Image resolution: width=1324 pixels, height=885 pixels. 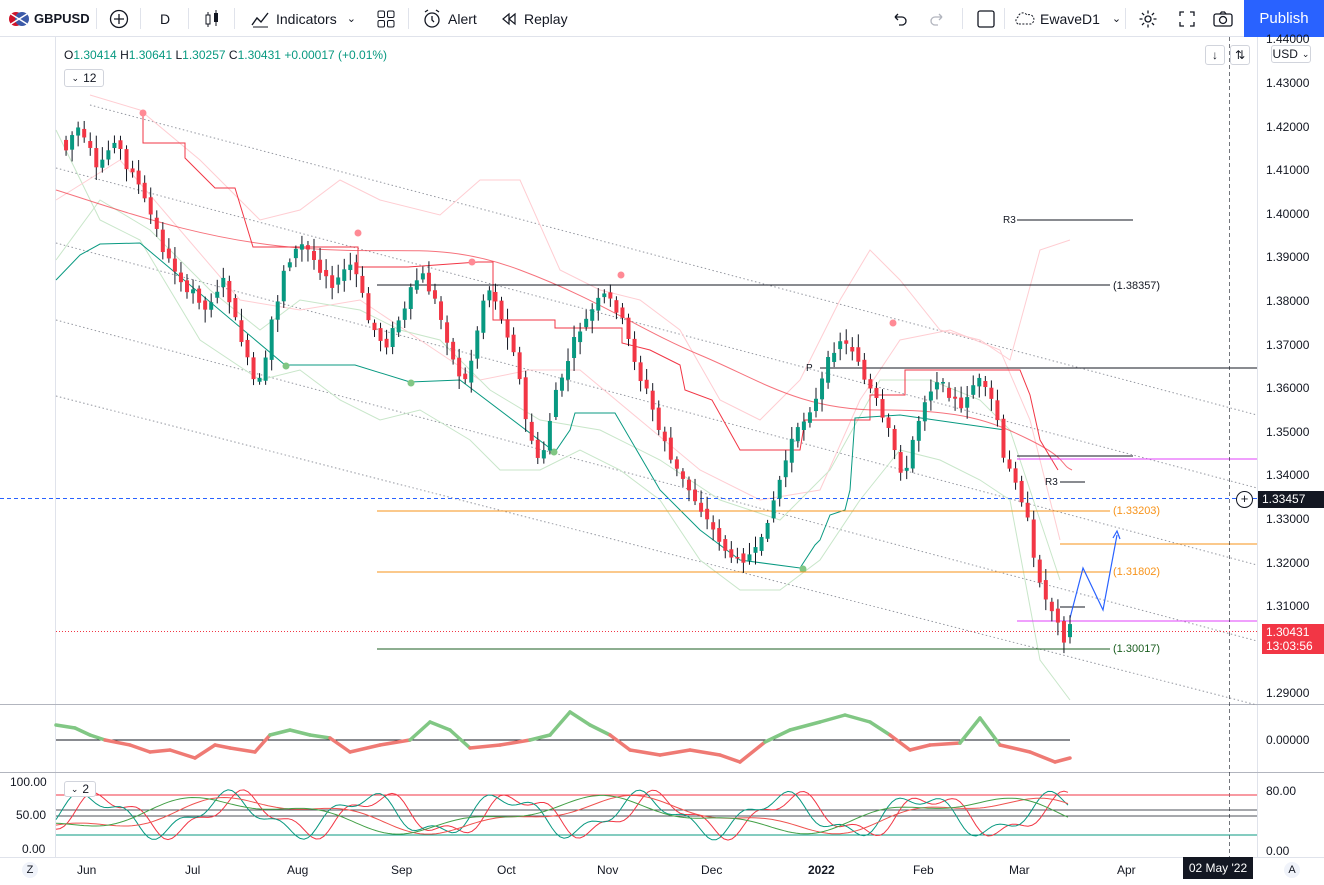 What do you see at coordinates (1288, 126) in the screenshot?
I see `price-tick: 1.42000` at bounding box center [1288, 126].